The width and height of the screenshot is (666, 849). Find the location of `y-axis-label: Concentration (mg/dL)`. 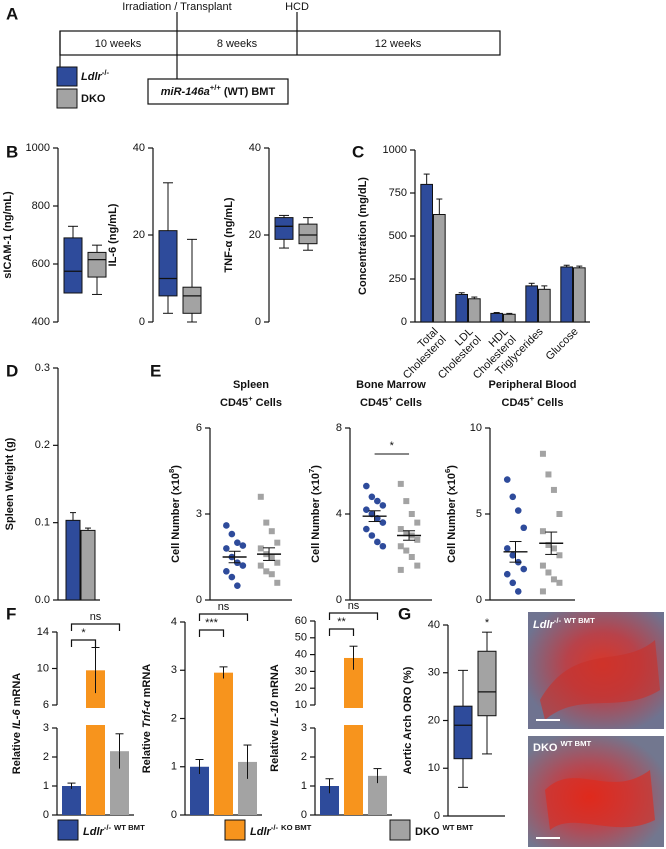

y-axis-label: Concentration (mg/dL) is located at coordinates (363, 236).